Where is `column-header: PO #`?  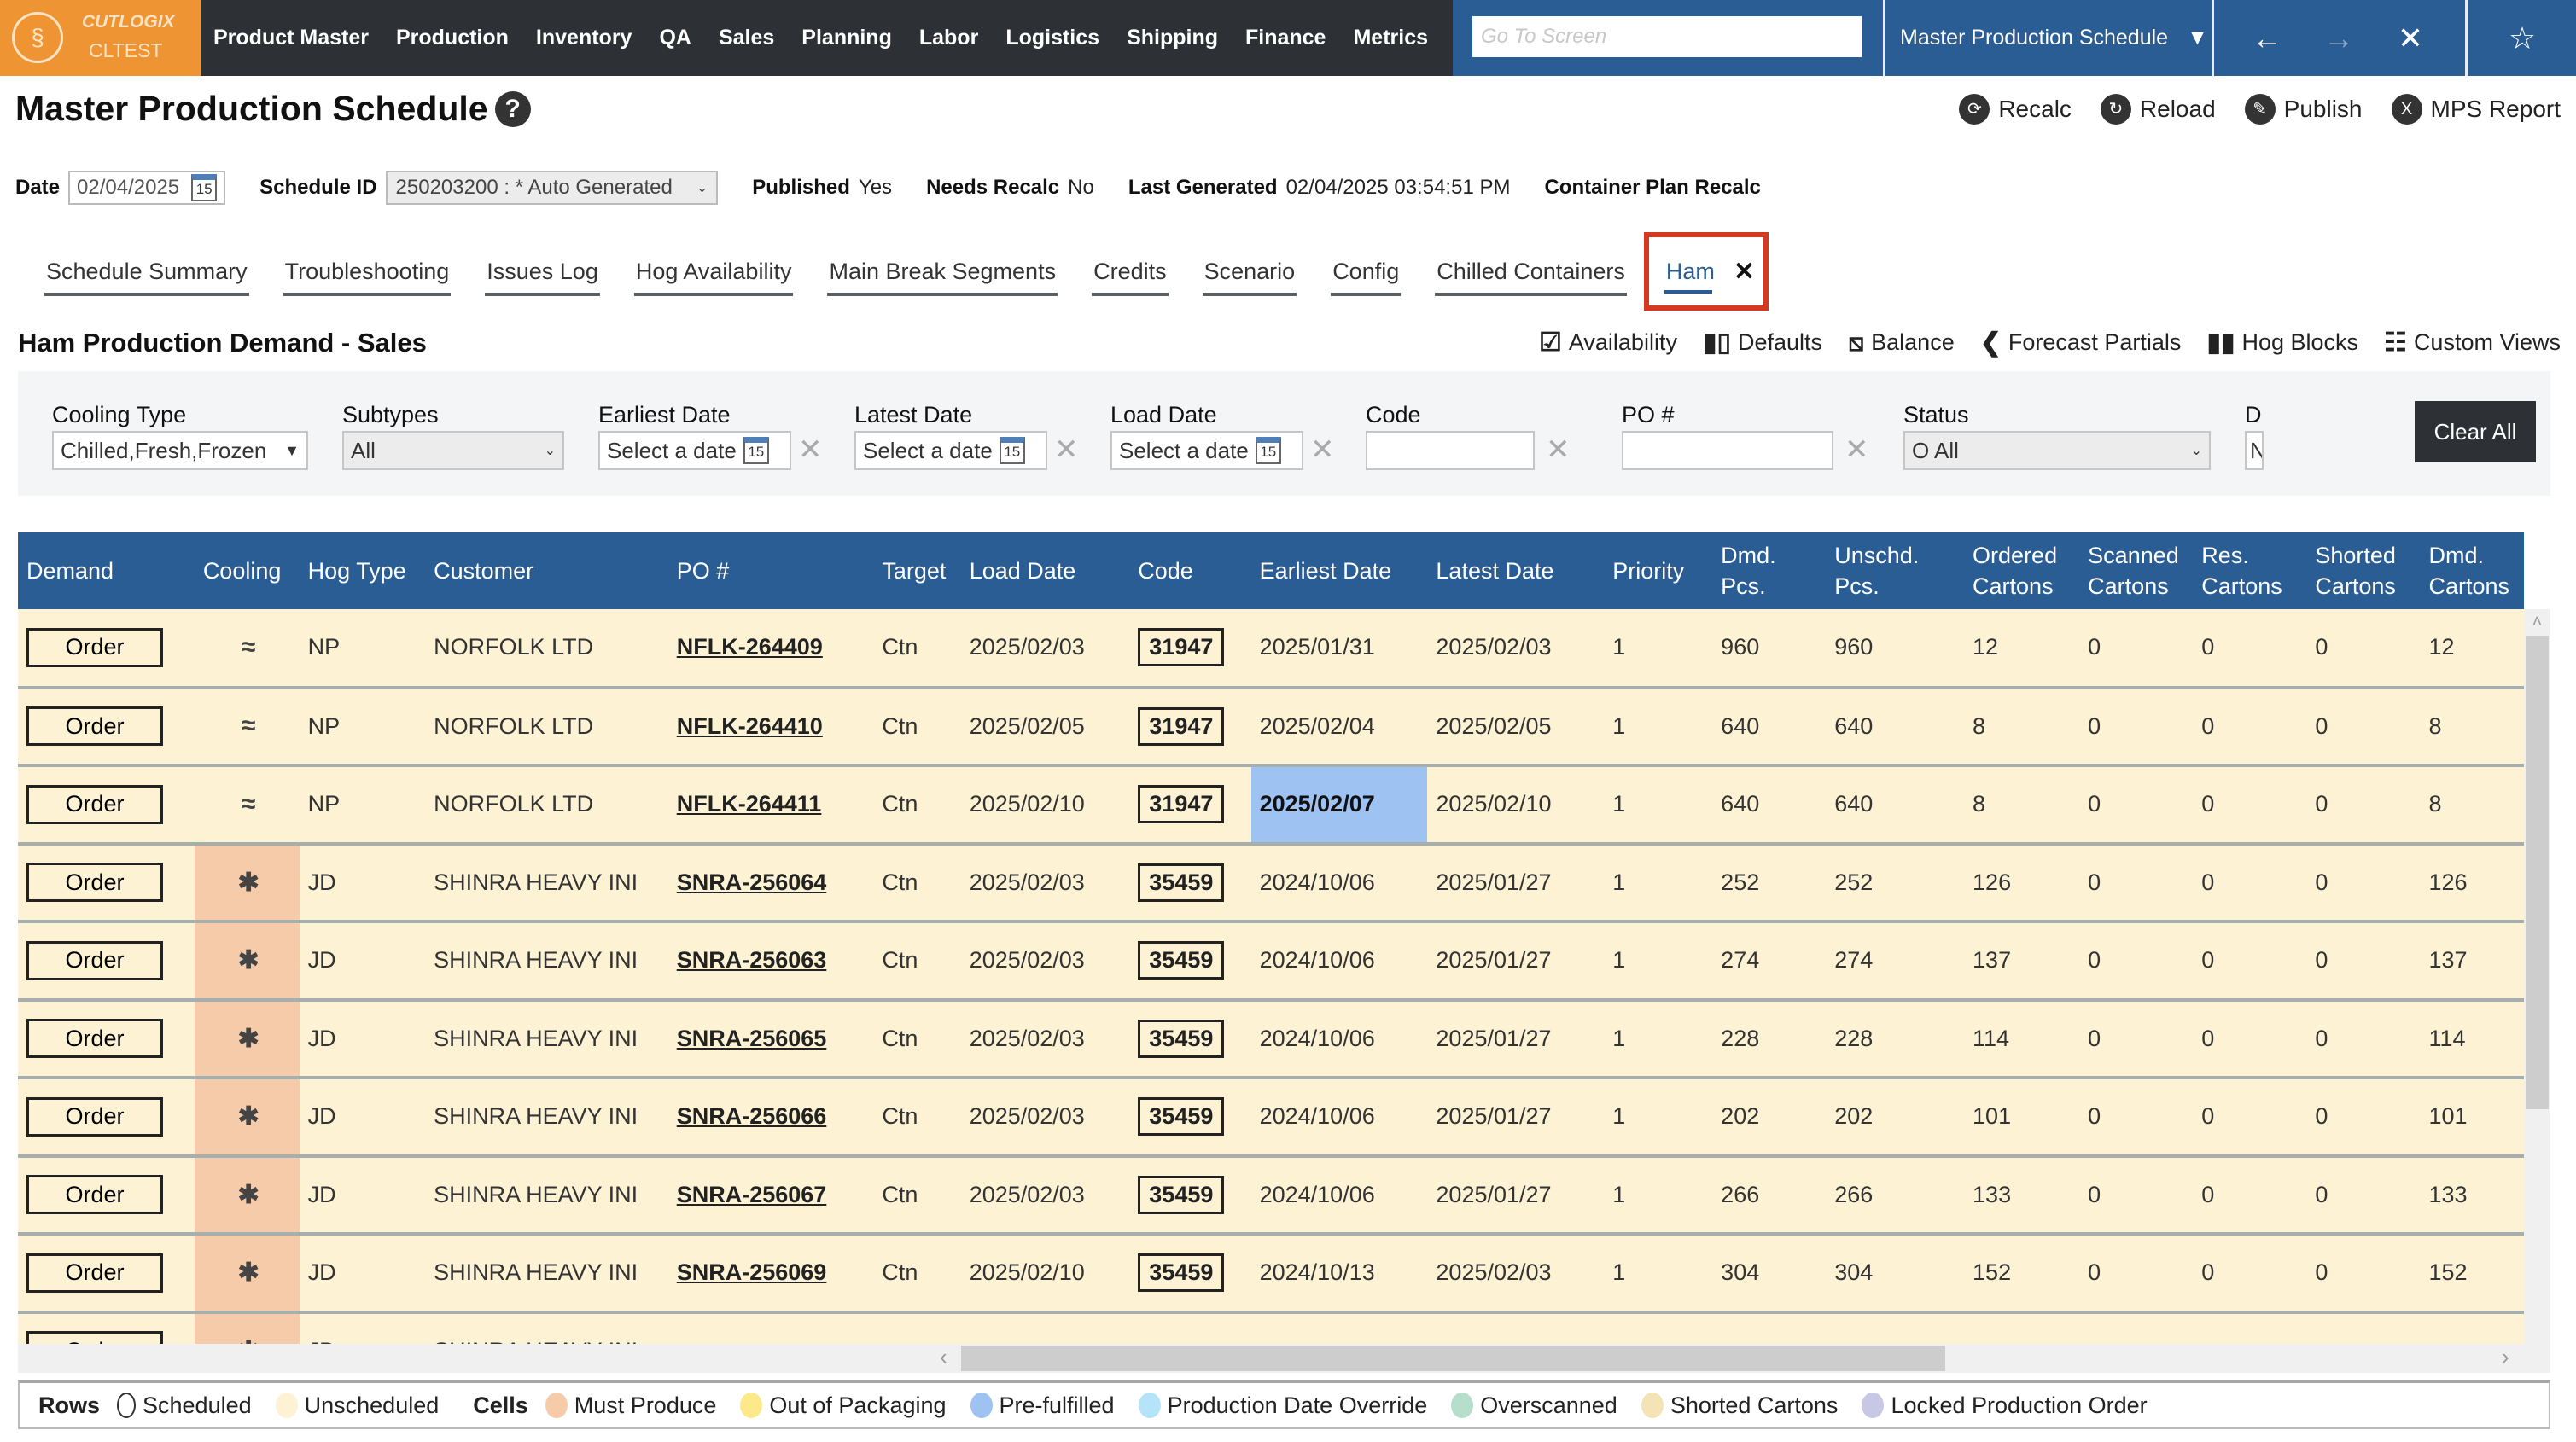
column-header: PO # is located at coordinates (770, 570).